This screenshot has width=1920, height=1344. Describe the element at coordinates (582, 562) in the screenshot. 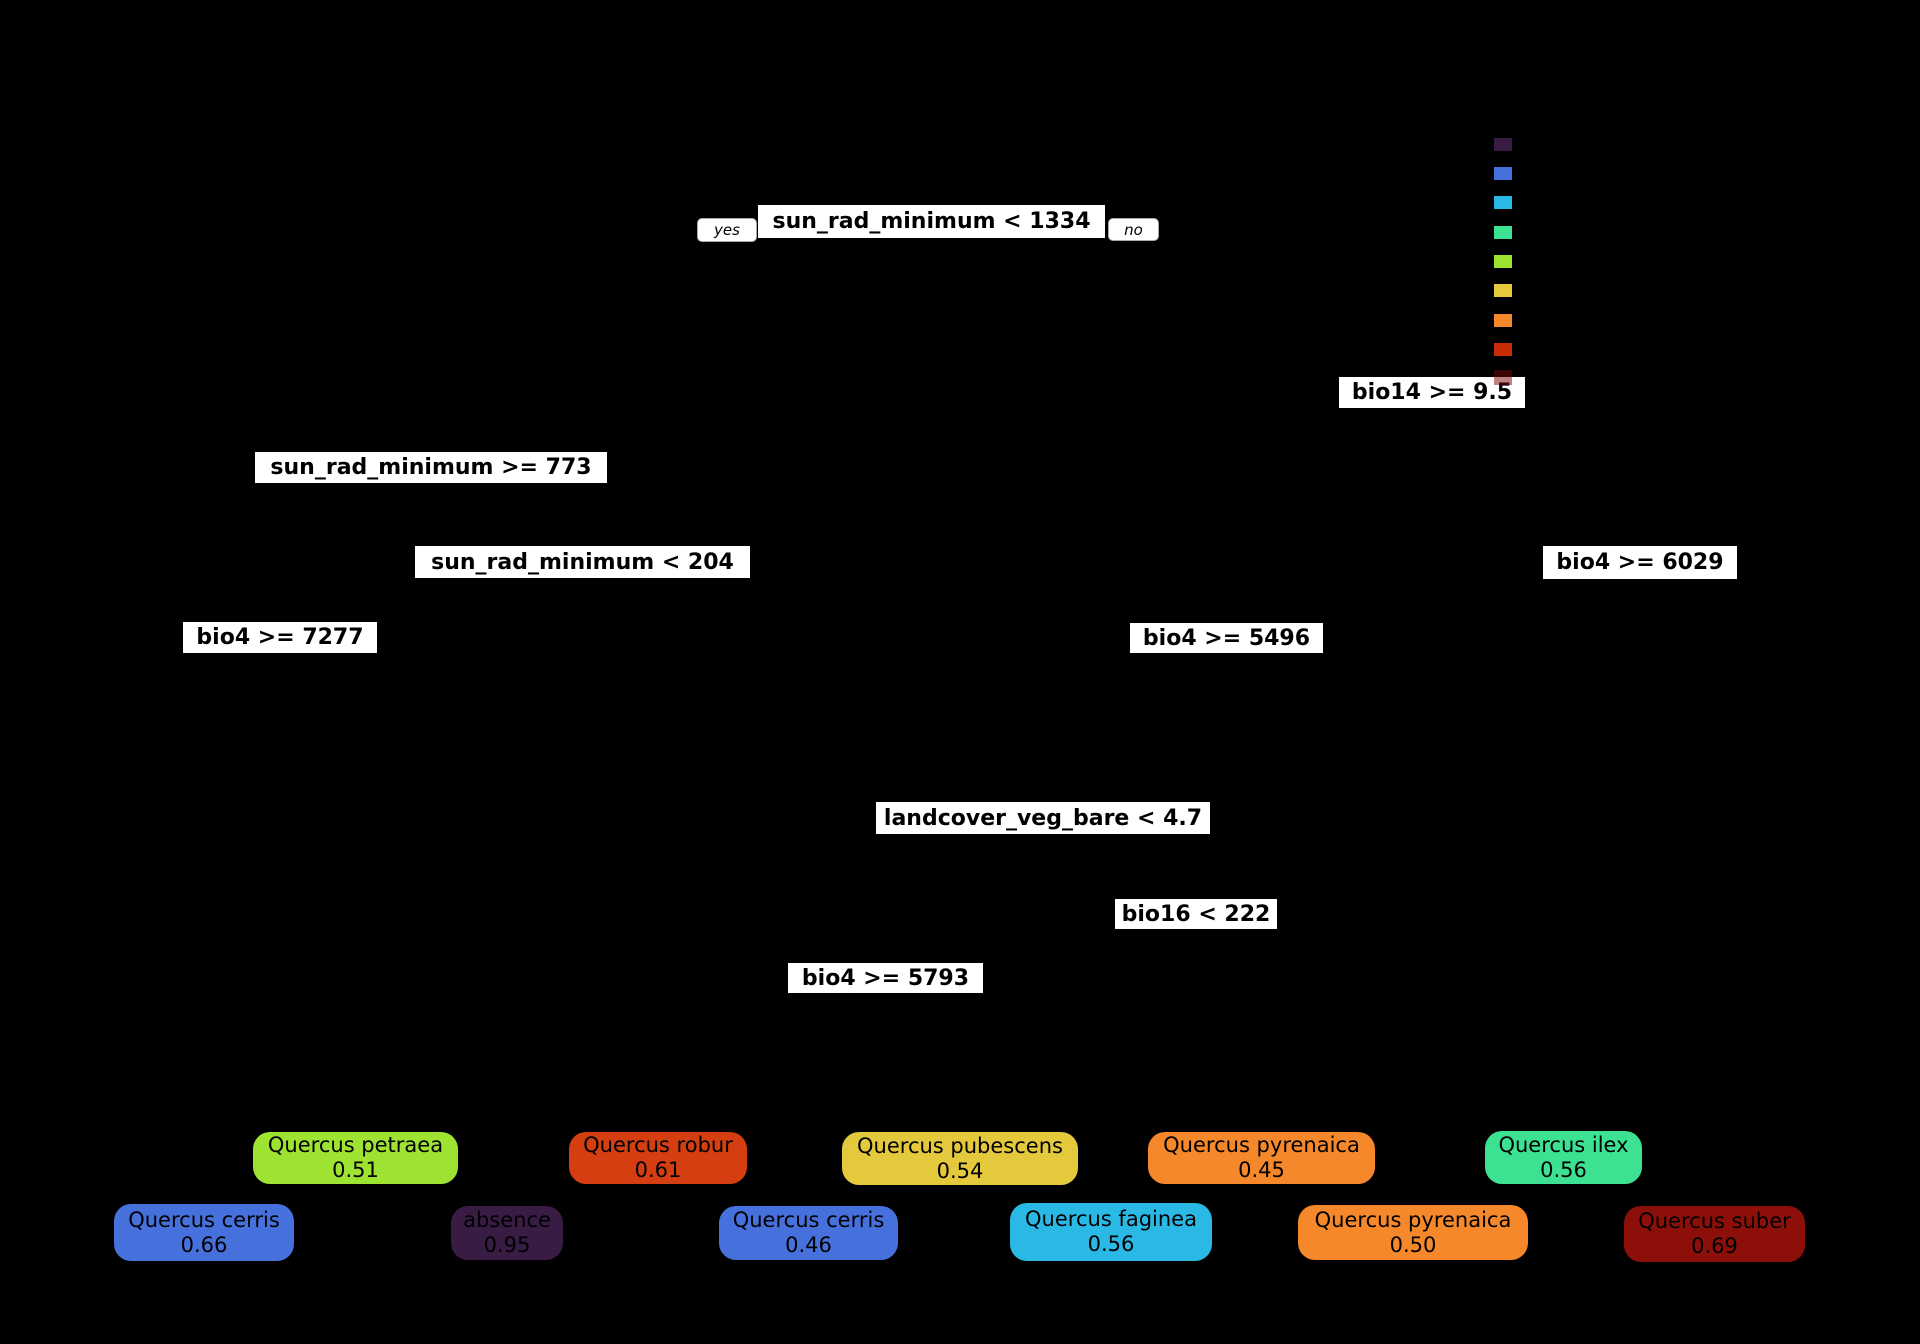

I see `node-sun-rad-minimum-204: sun_rad_minimum < 204` at that location.